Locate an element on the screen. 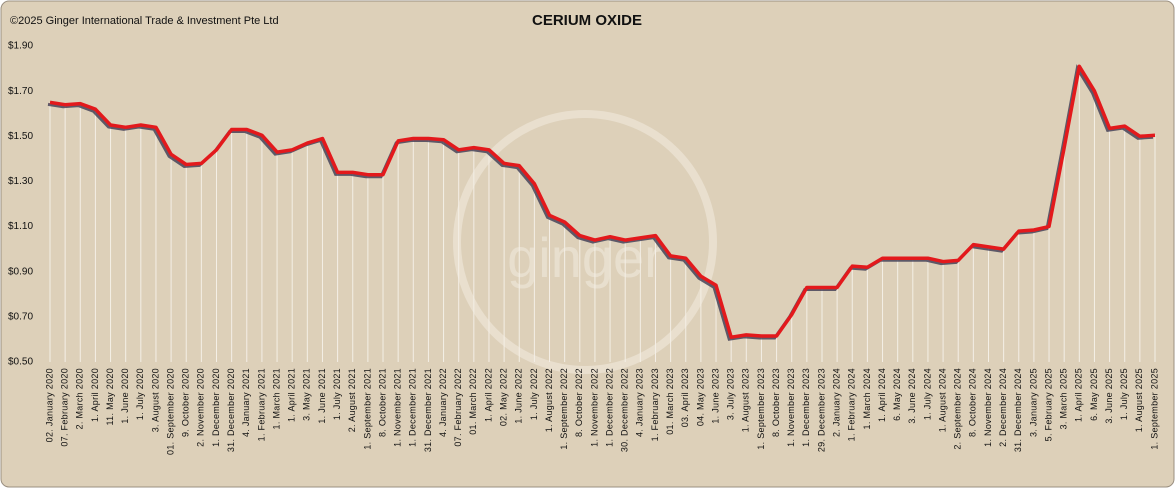 This screenshot has height=488, width=1175. x-tick-label: 5. February 2025 is located at coordinates (1048, 404).